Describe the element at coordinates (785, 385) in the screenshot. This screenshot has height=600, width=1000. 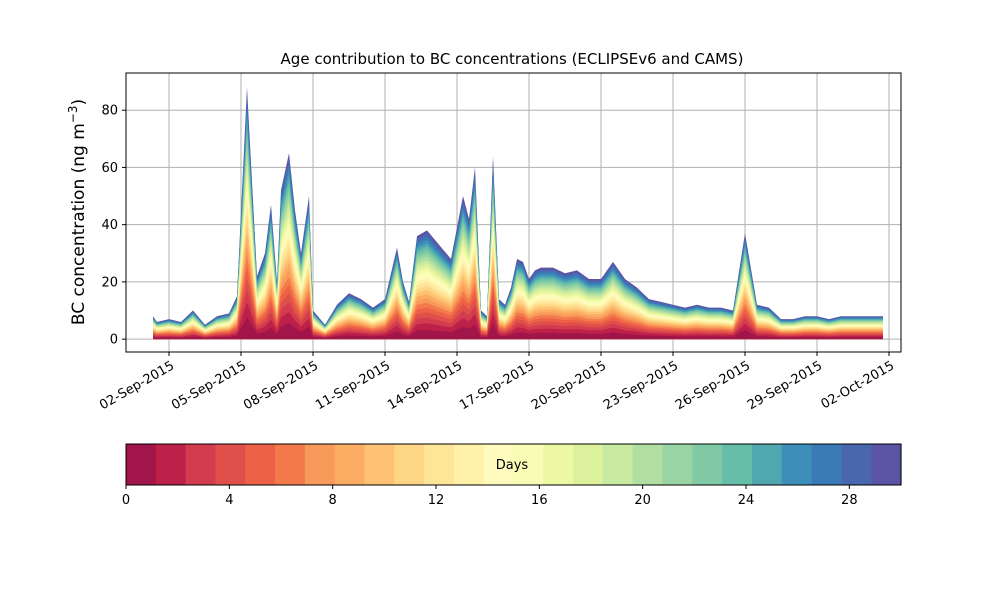
I see `x-tick-label: 29-Sep-2015` at that location.